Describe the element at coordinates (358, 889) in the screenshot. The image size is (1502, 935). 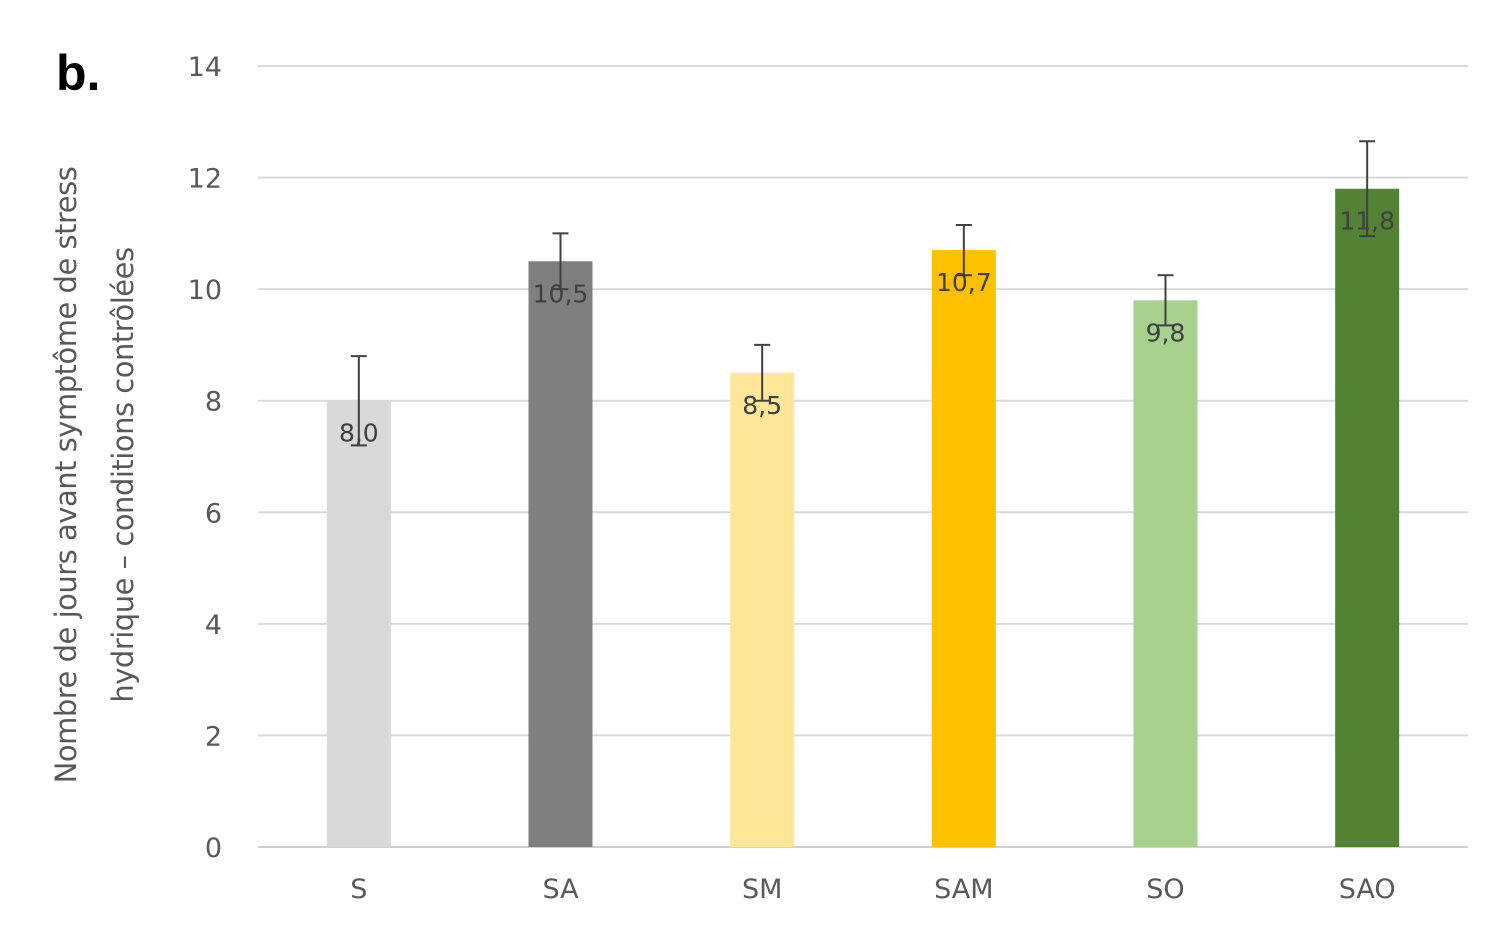
I see `x-tick-label: S` at that location.